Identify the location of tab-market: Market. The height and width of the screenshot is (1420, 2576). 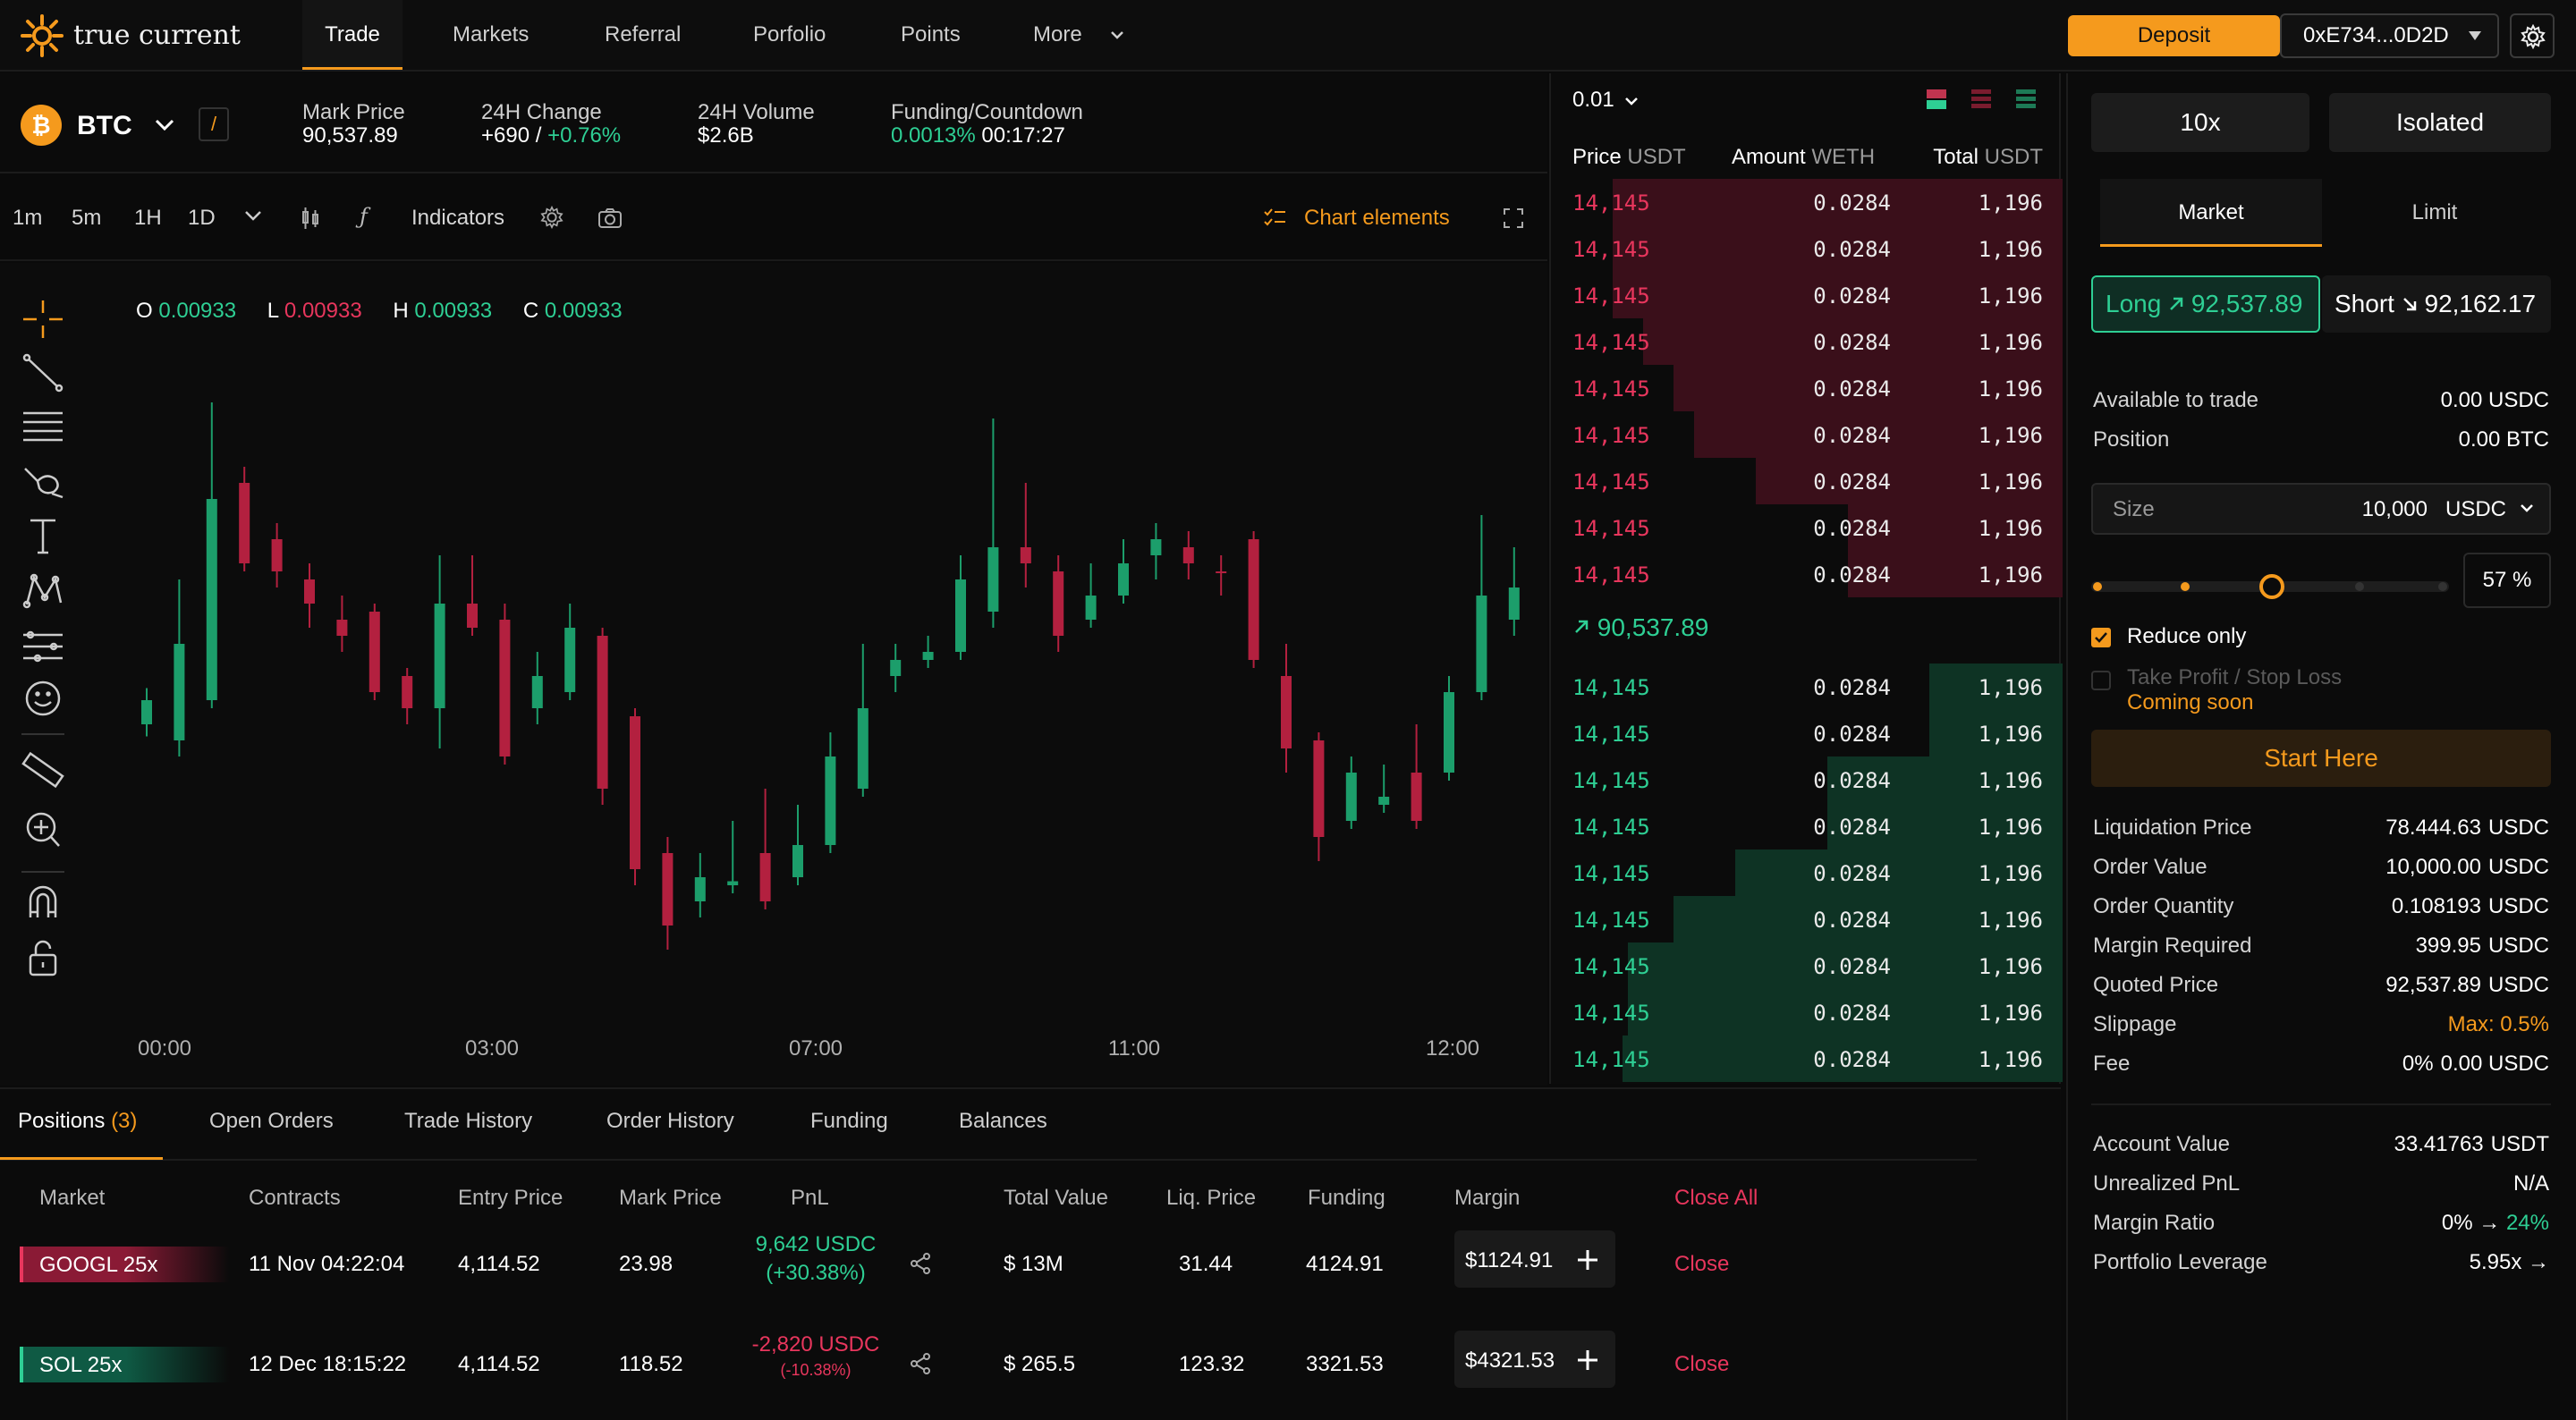
(2211, 213).